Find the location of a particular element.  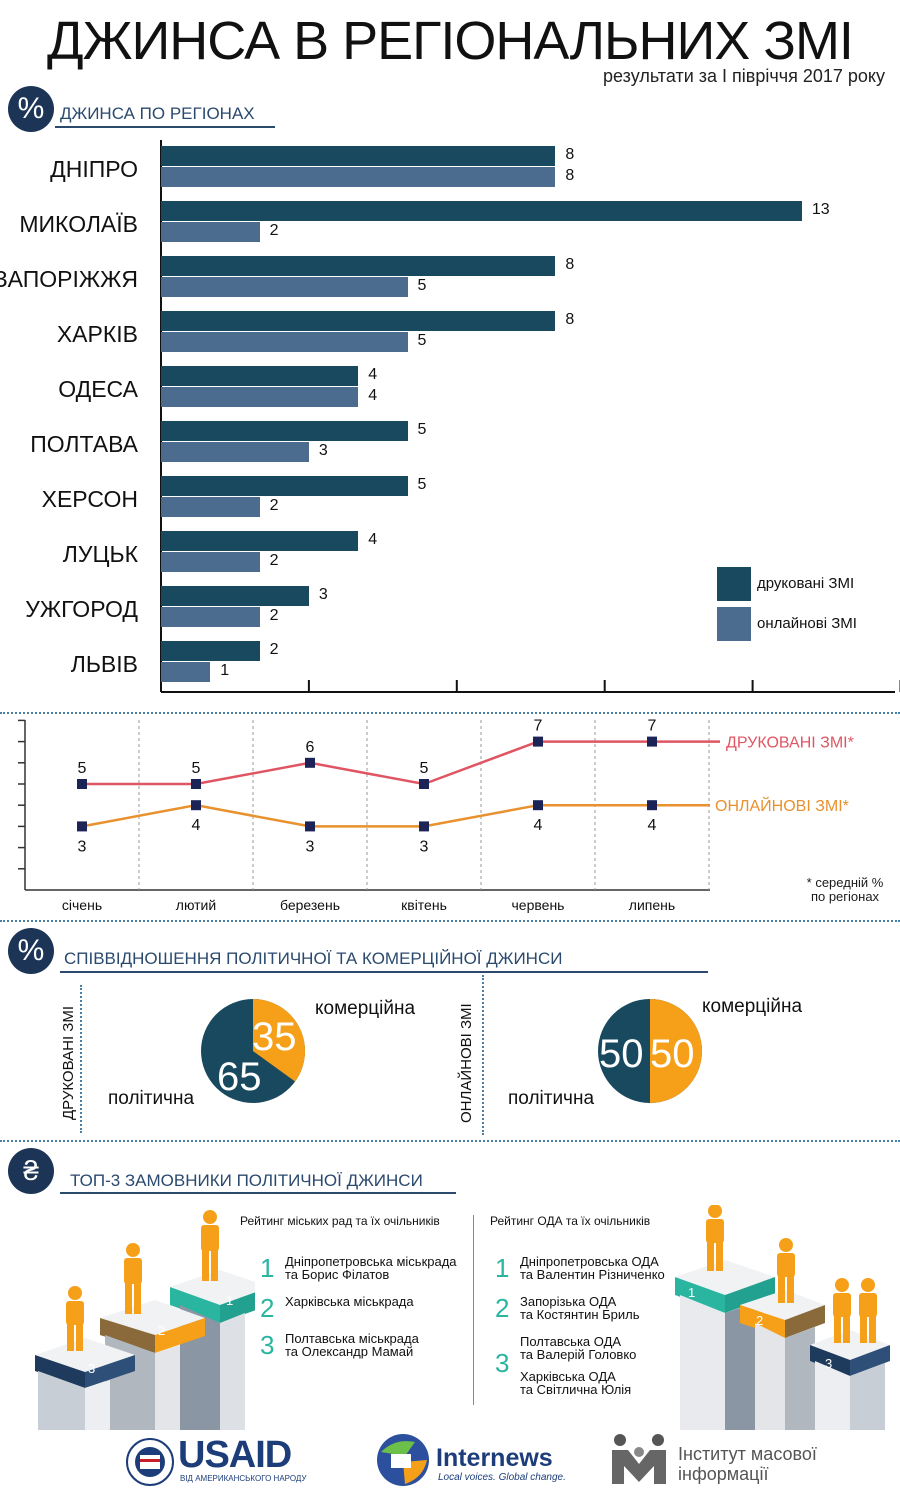

ranking-divider is located at coordinates (473, 1310).